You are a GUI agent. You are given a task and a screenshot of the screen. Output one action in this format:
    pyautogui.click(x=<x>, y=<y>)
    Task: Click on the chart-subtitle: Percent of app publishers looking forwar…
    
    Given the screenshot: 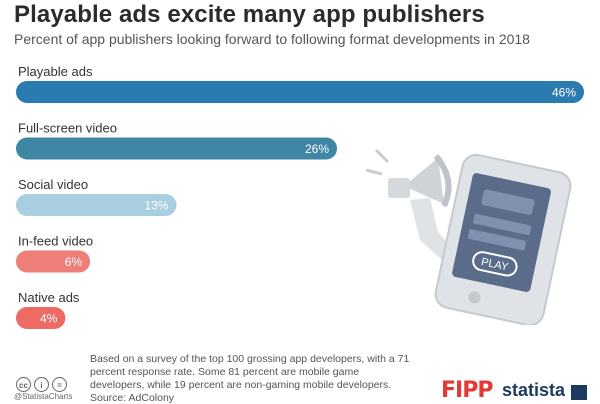 What is the action you would take?
    pyautogui.click(x=272, y=39)
    